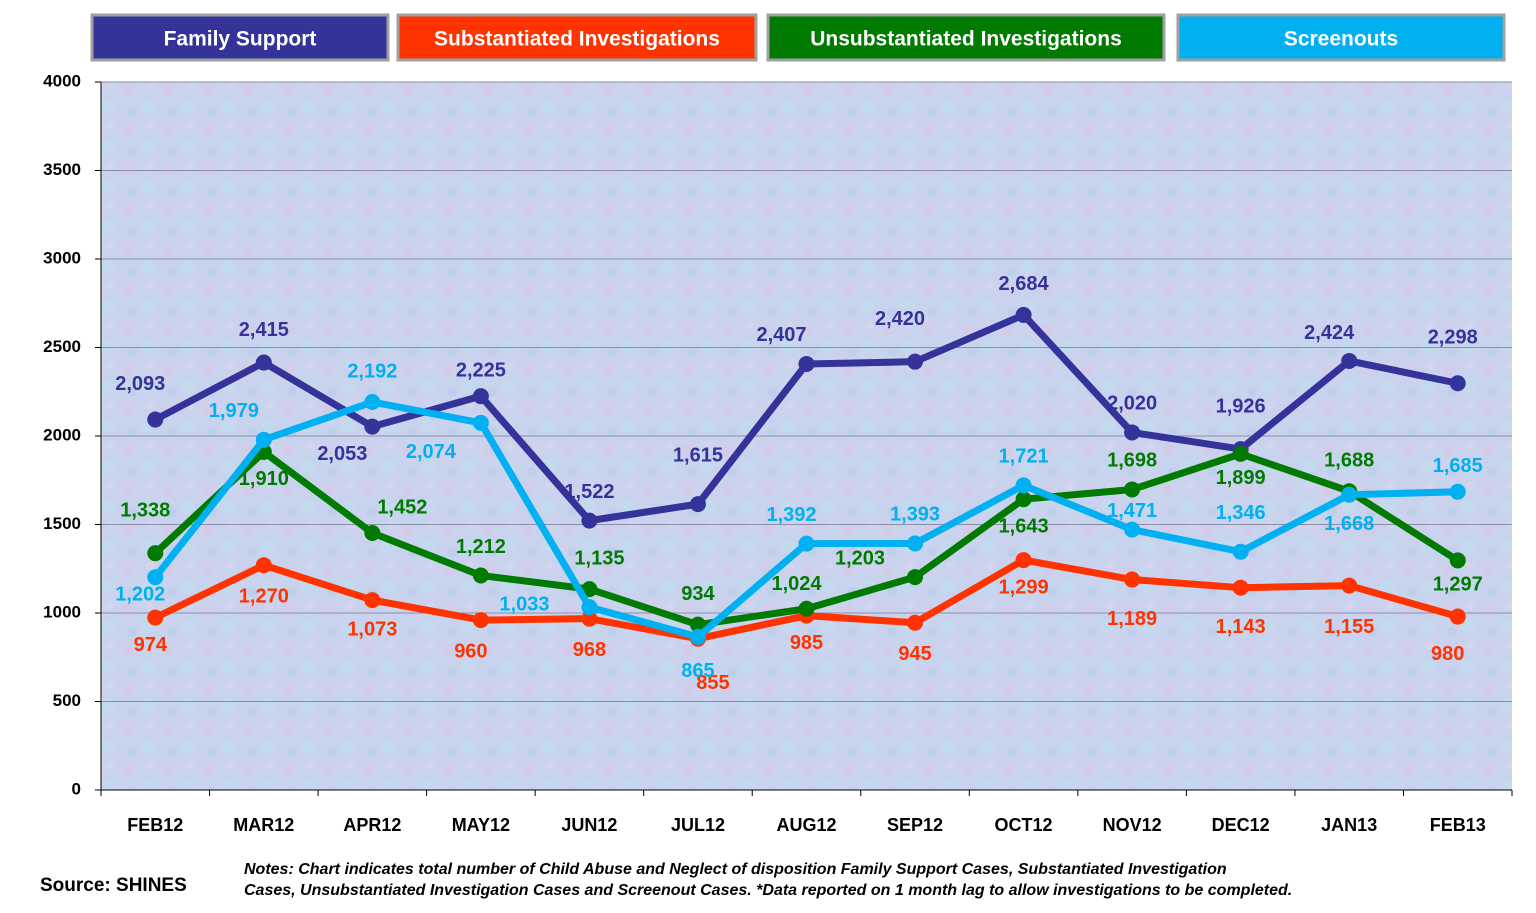  I want to click on data-label: 1,392, so click(791, 515).